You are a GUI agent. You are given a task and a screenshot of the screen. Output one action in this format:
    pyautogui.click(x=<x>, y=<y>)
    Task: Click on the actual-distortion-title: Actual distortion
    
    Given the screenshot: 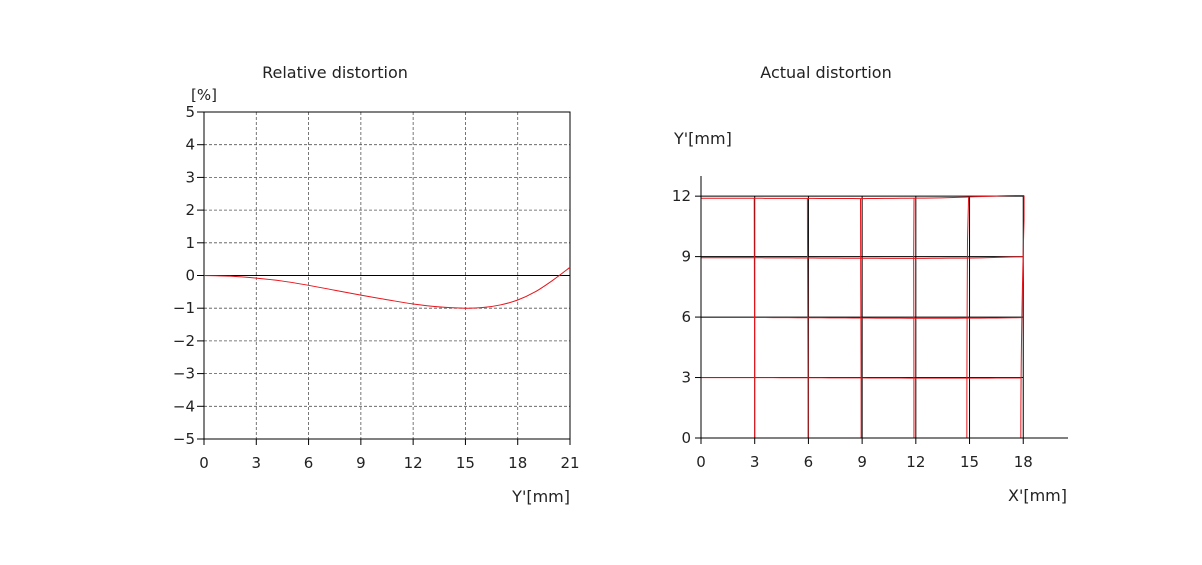 What is the action you would take?
    pyautogui.click(x=825, y=72)
    